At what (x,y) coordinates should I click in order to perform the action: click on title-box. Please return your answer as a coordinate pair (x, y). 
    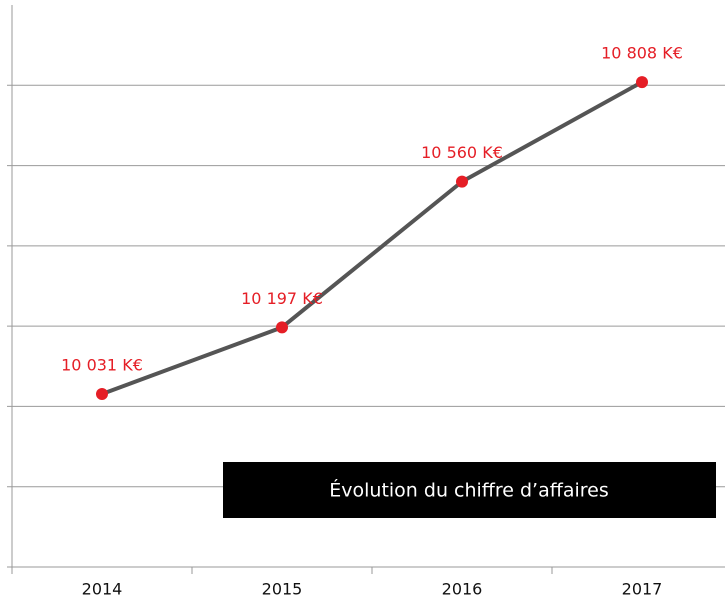
    Looking at the image, I should click on (469, 490).